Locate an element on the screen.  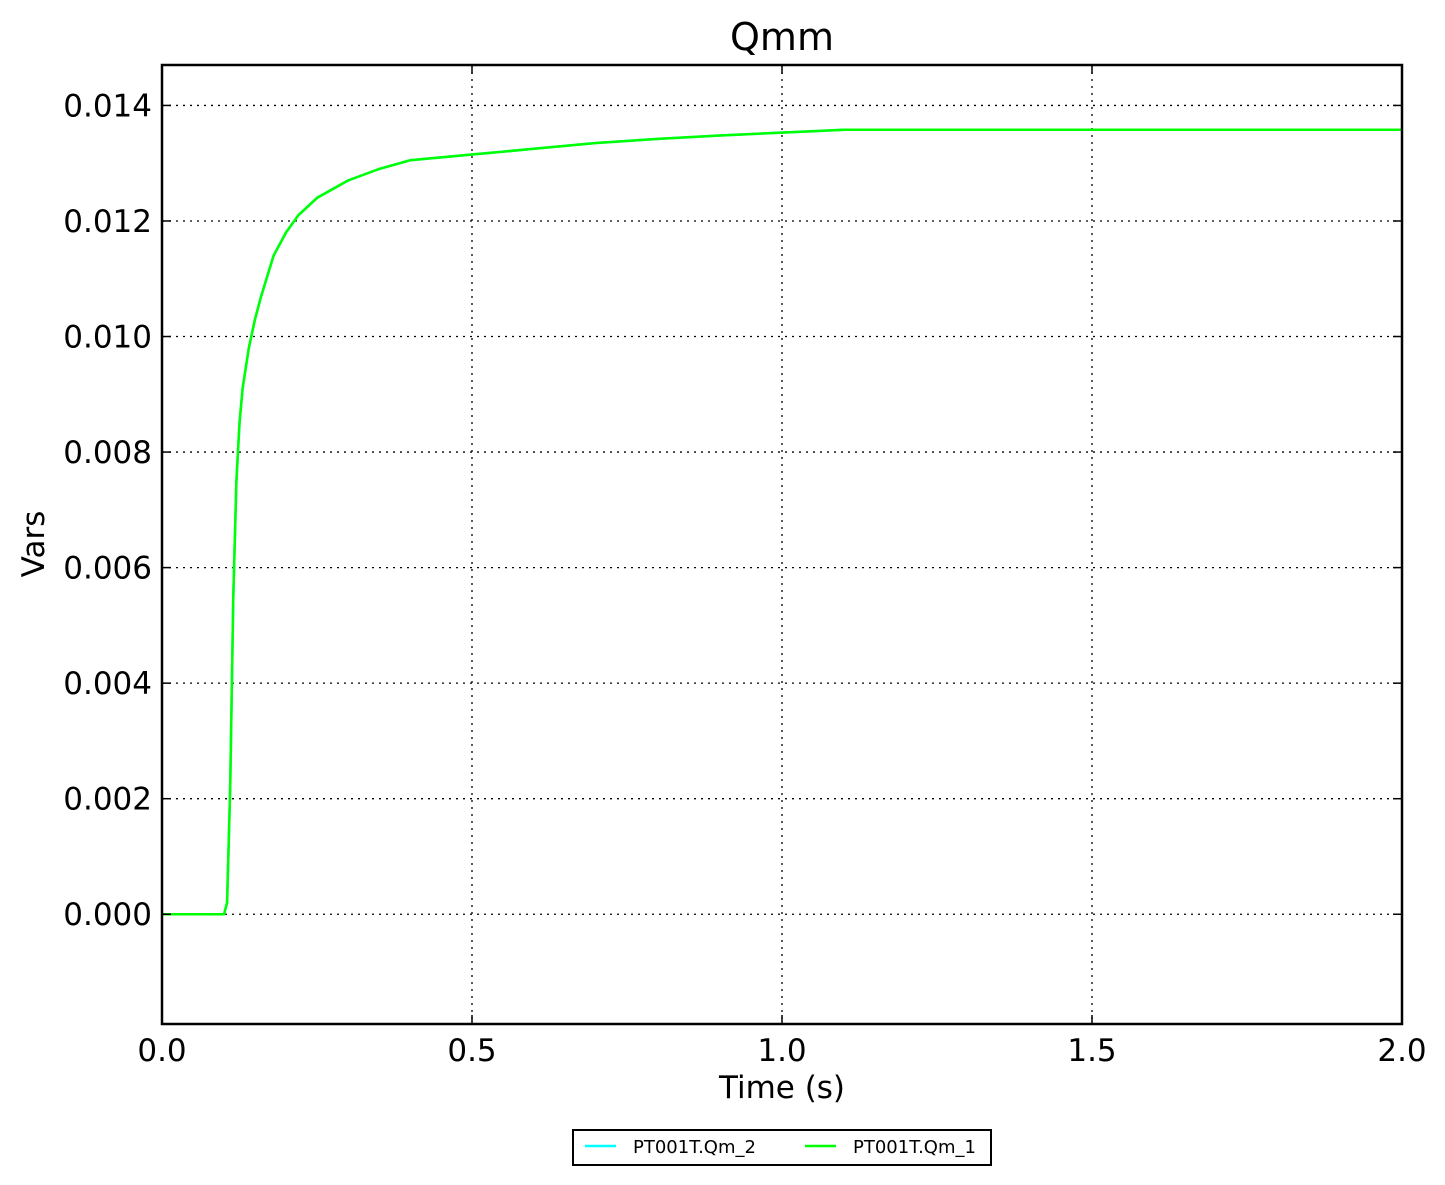
x-tick-label: 1.0 is located at coordinates (781, 1051).